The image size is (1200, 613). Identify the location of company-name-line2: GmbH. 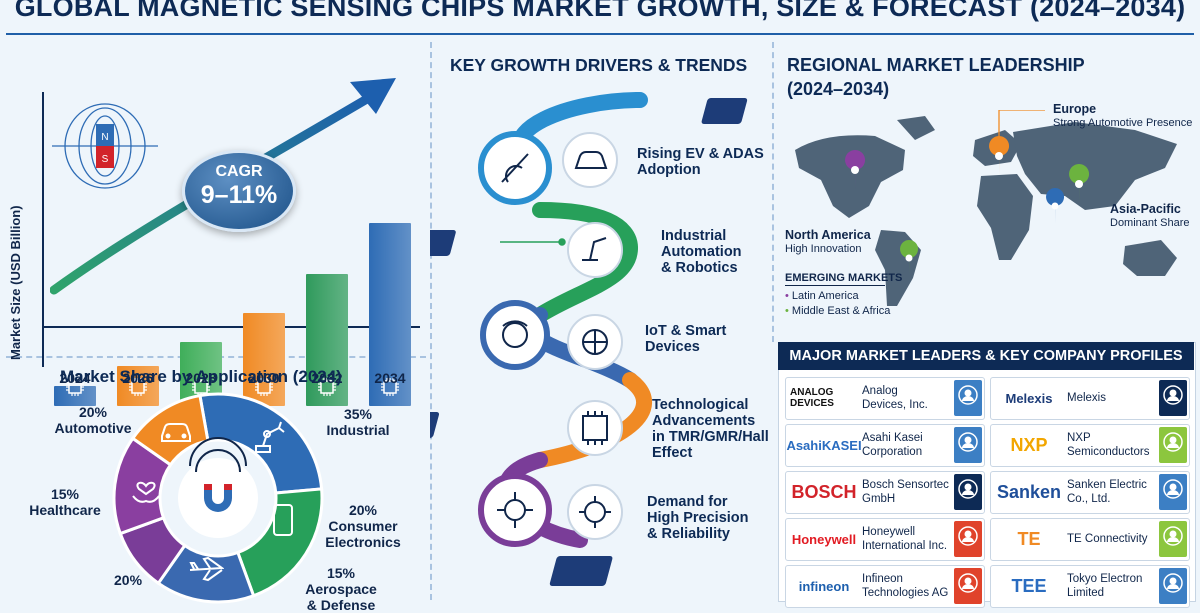
(879, 499).